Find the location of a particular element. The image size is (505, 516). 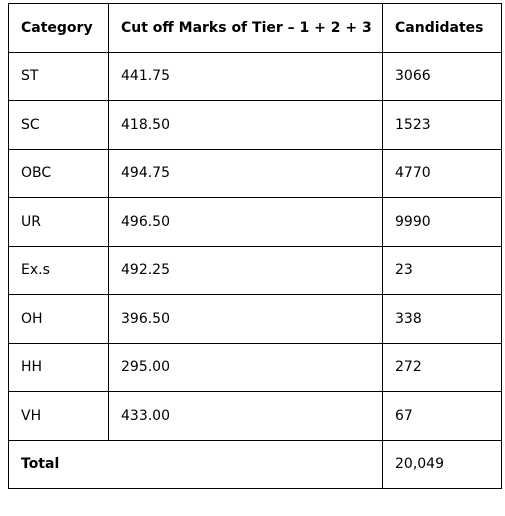

table-row: VH 433.00 67 is located at coordinates (255, 416).